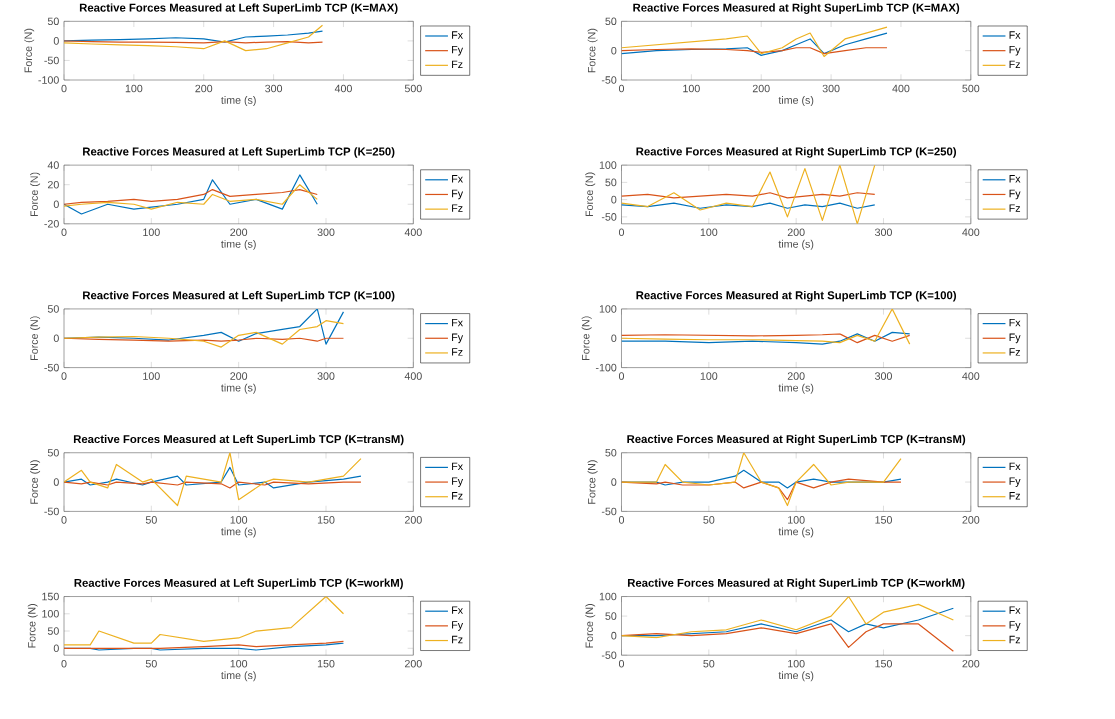  I want to click on y-tick-label: 150, so click(50, 596).